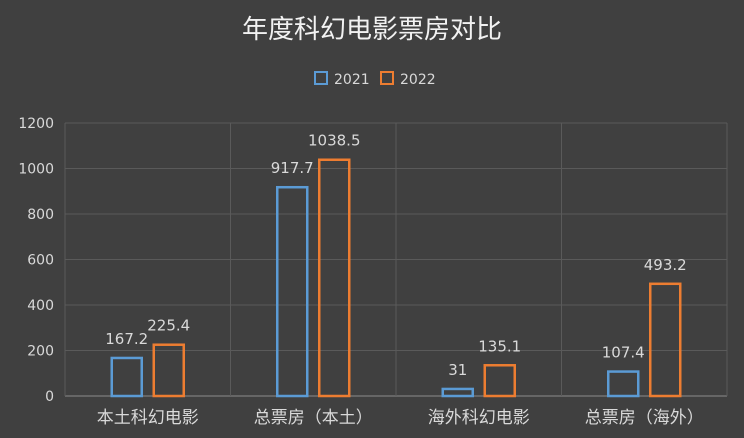  What do you see at coordinates (479, 418) in the screenshot?
I see `category-label: 海外科幻电影` at bounding box center [479, 418].